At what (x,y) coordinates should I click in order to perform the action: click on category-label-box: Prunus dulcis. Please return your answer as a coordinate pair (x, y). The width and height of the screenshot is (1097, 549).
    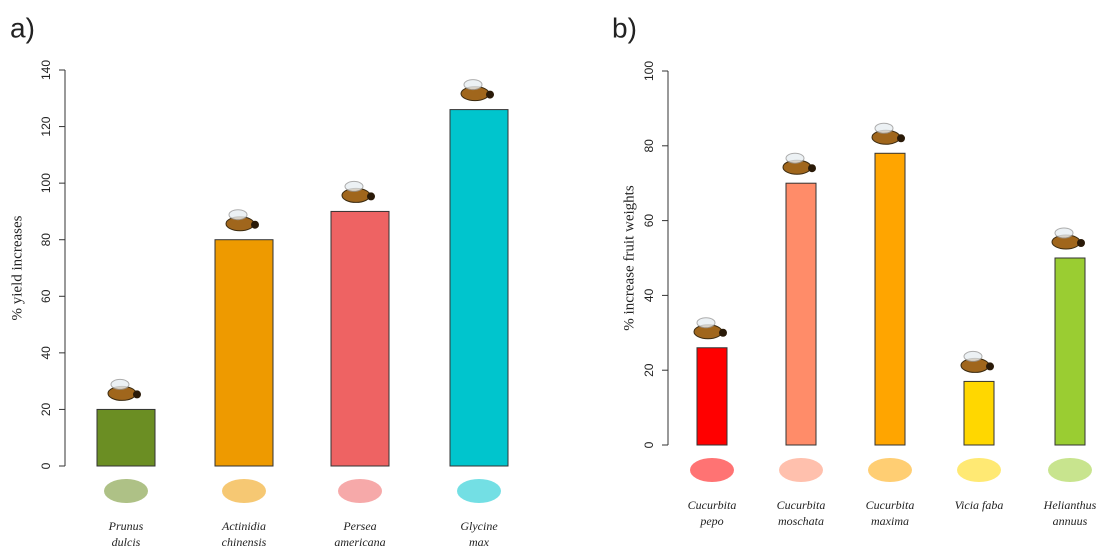
    Looking at the image, I should click on (126, 534).